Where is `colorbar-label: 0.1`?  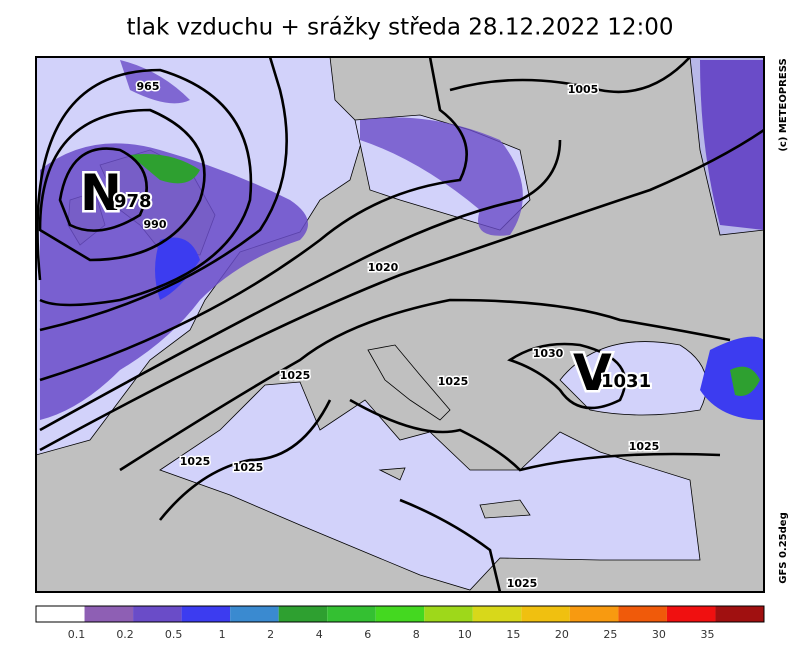
colorbar-label: 0.1 is located at coordinates (77, 634).